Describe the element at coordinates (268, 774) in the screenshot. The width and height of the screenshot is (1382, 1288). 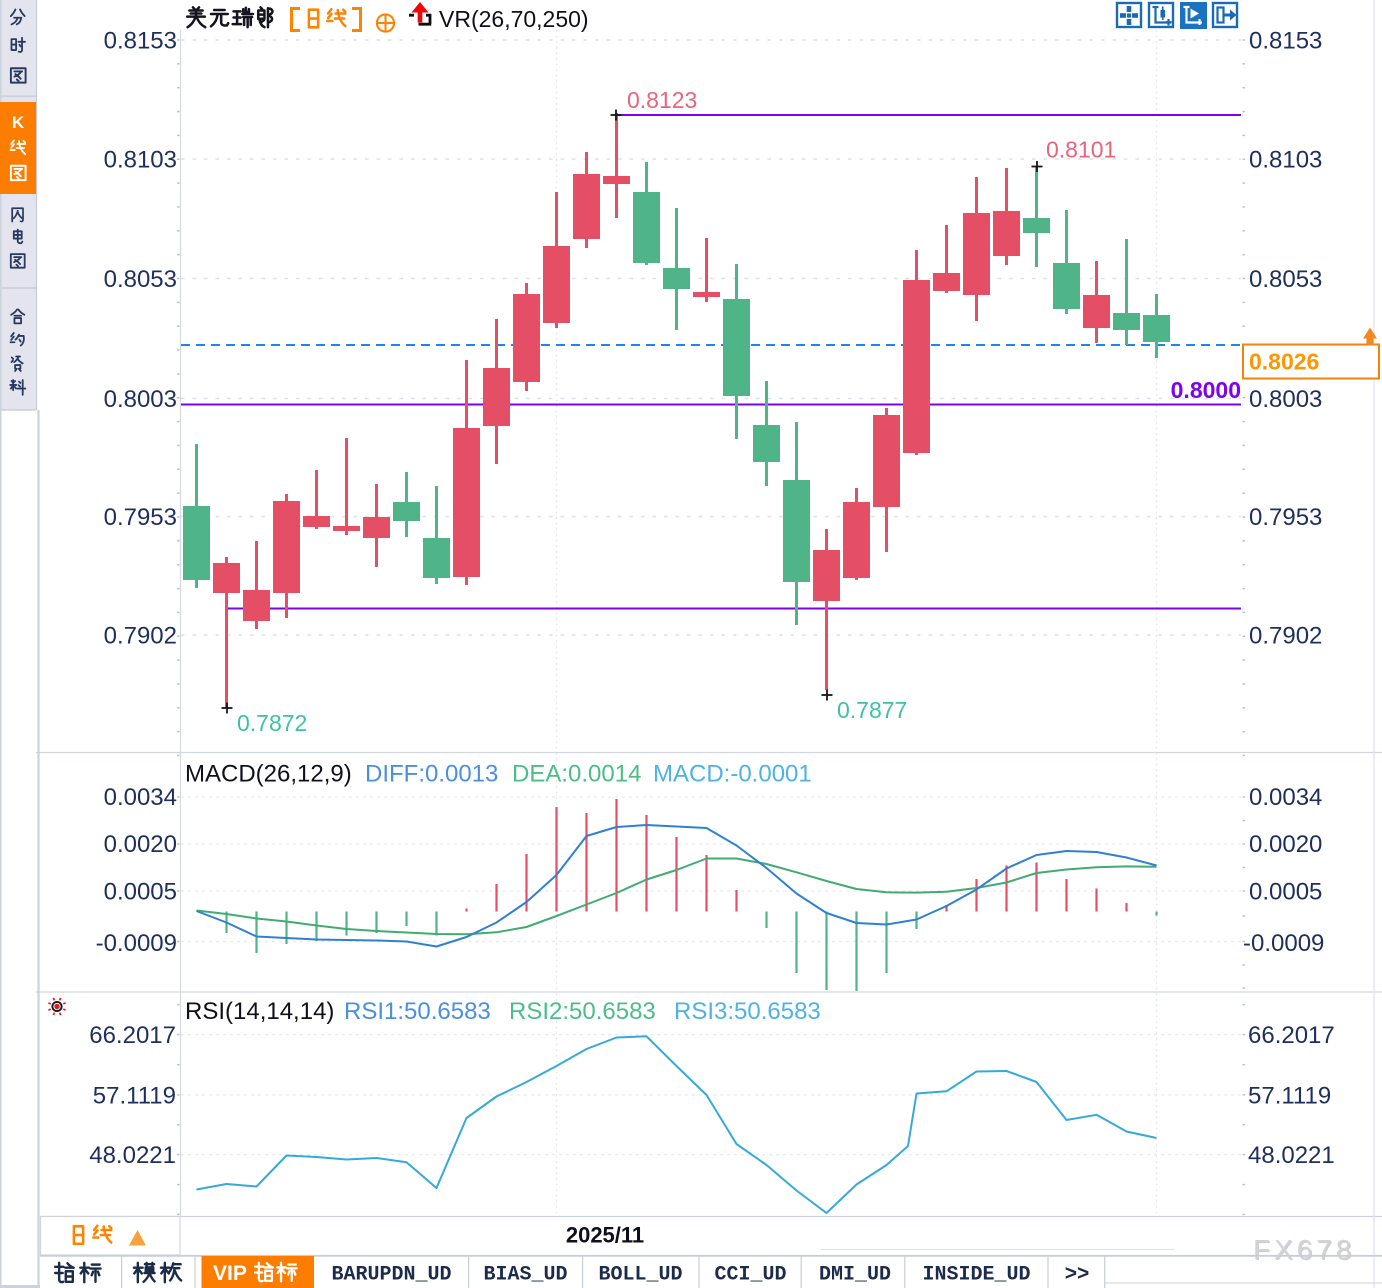
I see `svg-text: MACD(26,12,9)` at that location.